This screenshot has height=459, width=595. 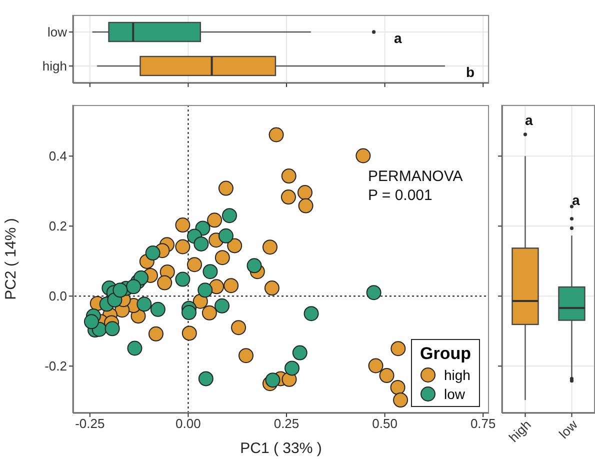 I want to click on legend-label: high, so click(x=457, y=375).